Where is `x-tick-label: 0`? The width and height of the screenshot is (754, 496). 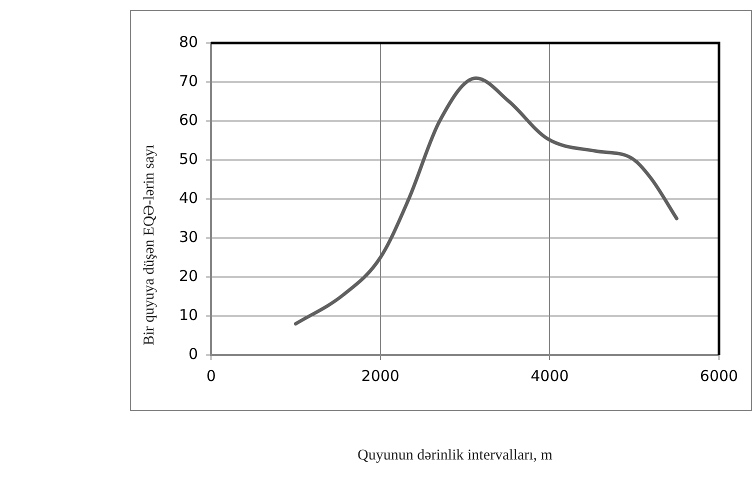 x-tick-label: 0 is located at coordinates (211, 375).